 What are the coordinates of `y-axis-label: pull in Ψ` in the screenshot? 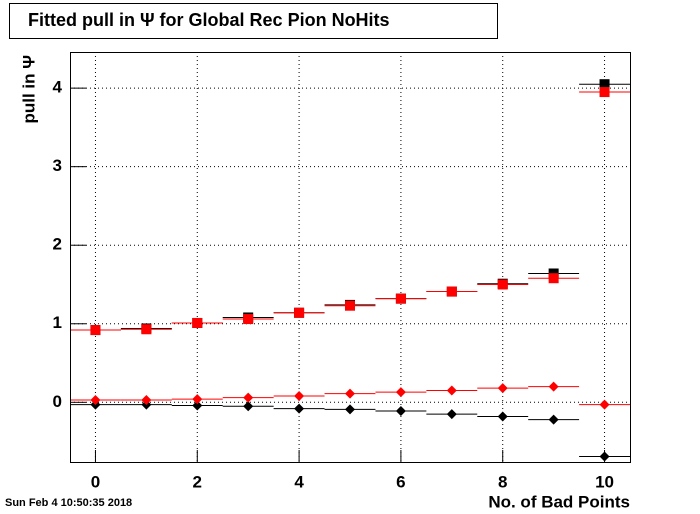 It's located at (28, 89).